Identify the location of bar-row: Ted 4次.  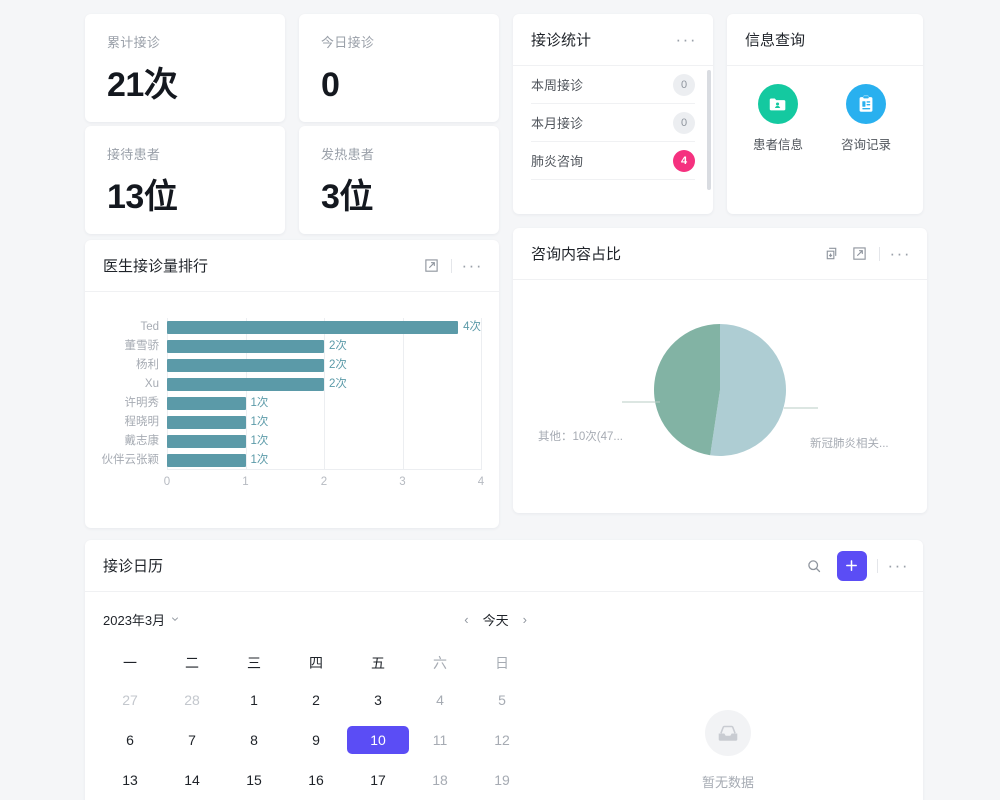
(310, 327).